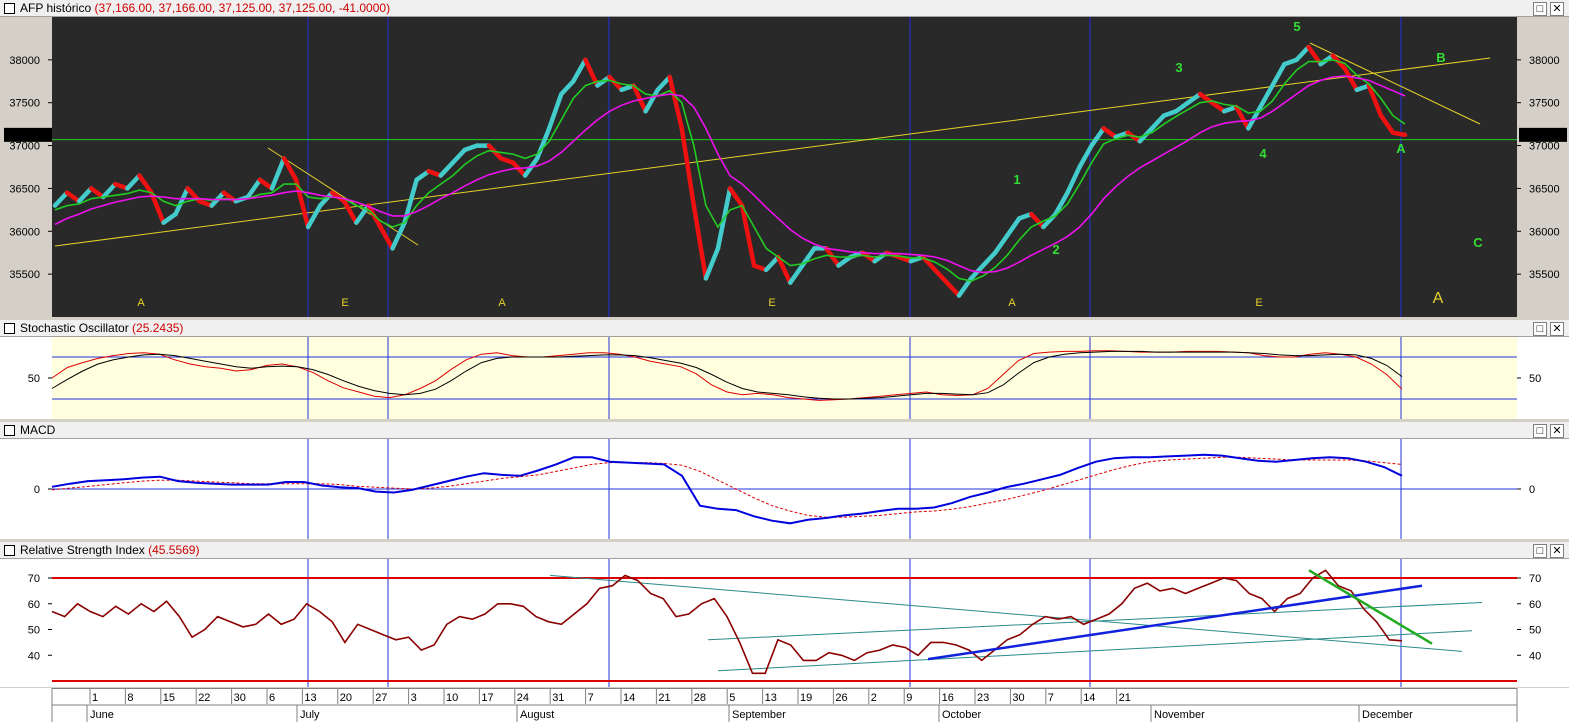 The image size is (1569, 726). What do you see at coordinates (1095, 621) in the screenshot?
I see `rsi-trend-line` at bounding box center [1095, 621].